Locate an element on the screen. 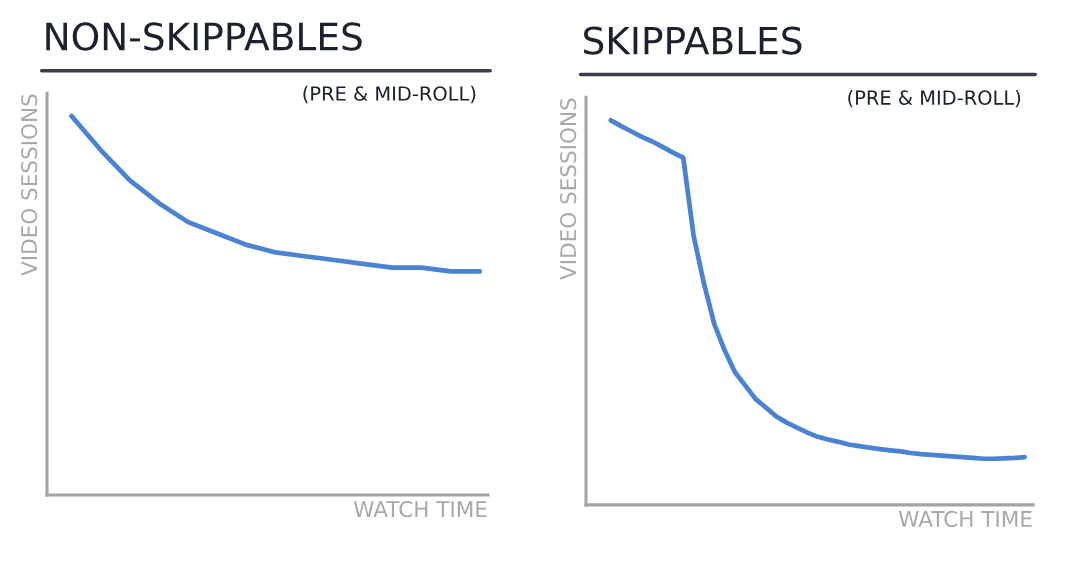 The width and height of the screenshot is (1076, 579). chart-title: NON-SKIPPABLES is located at coordinates (204, 36).